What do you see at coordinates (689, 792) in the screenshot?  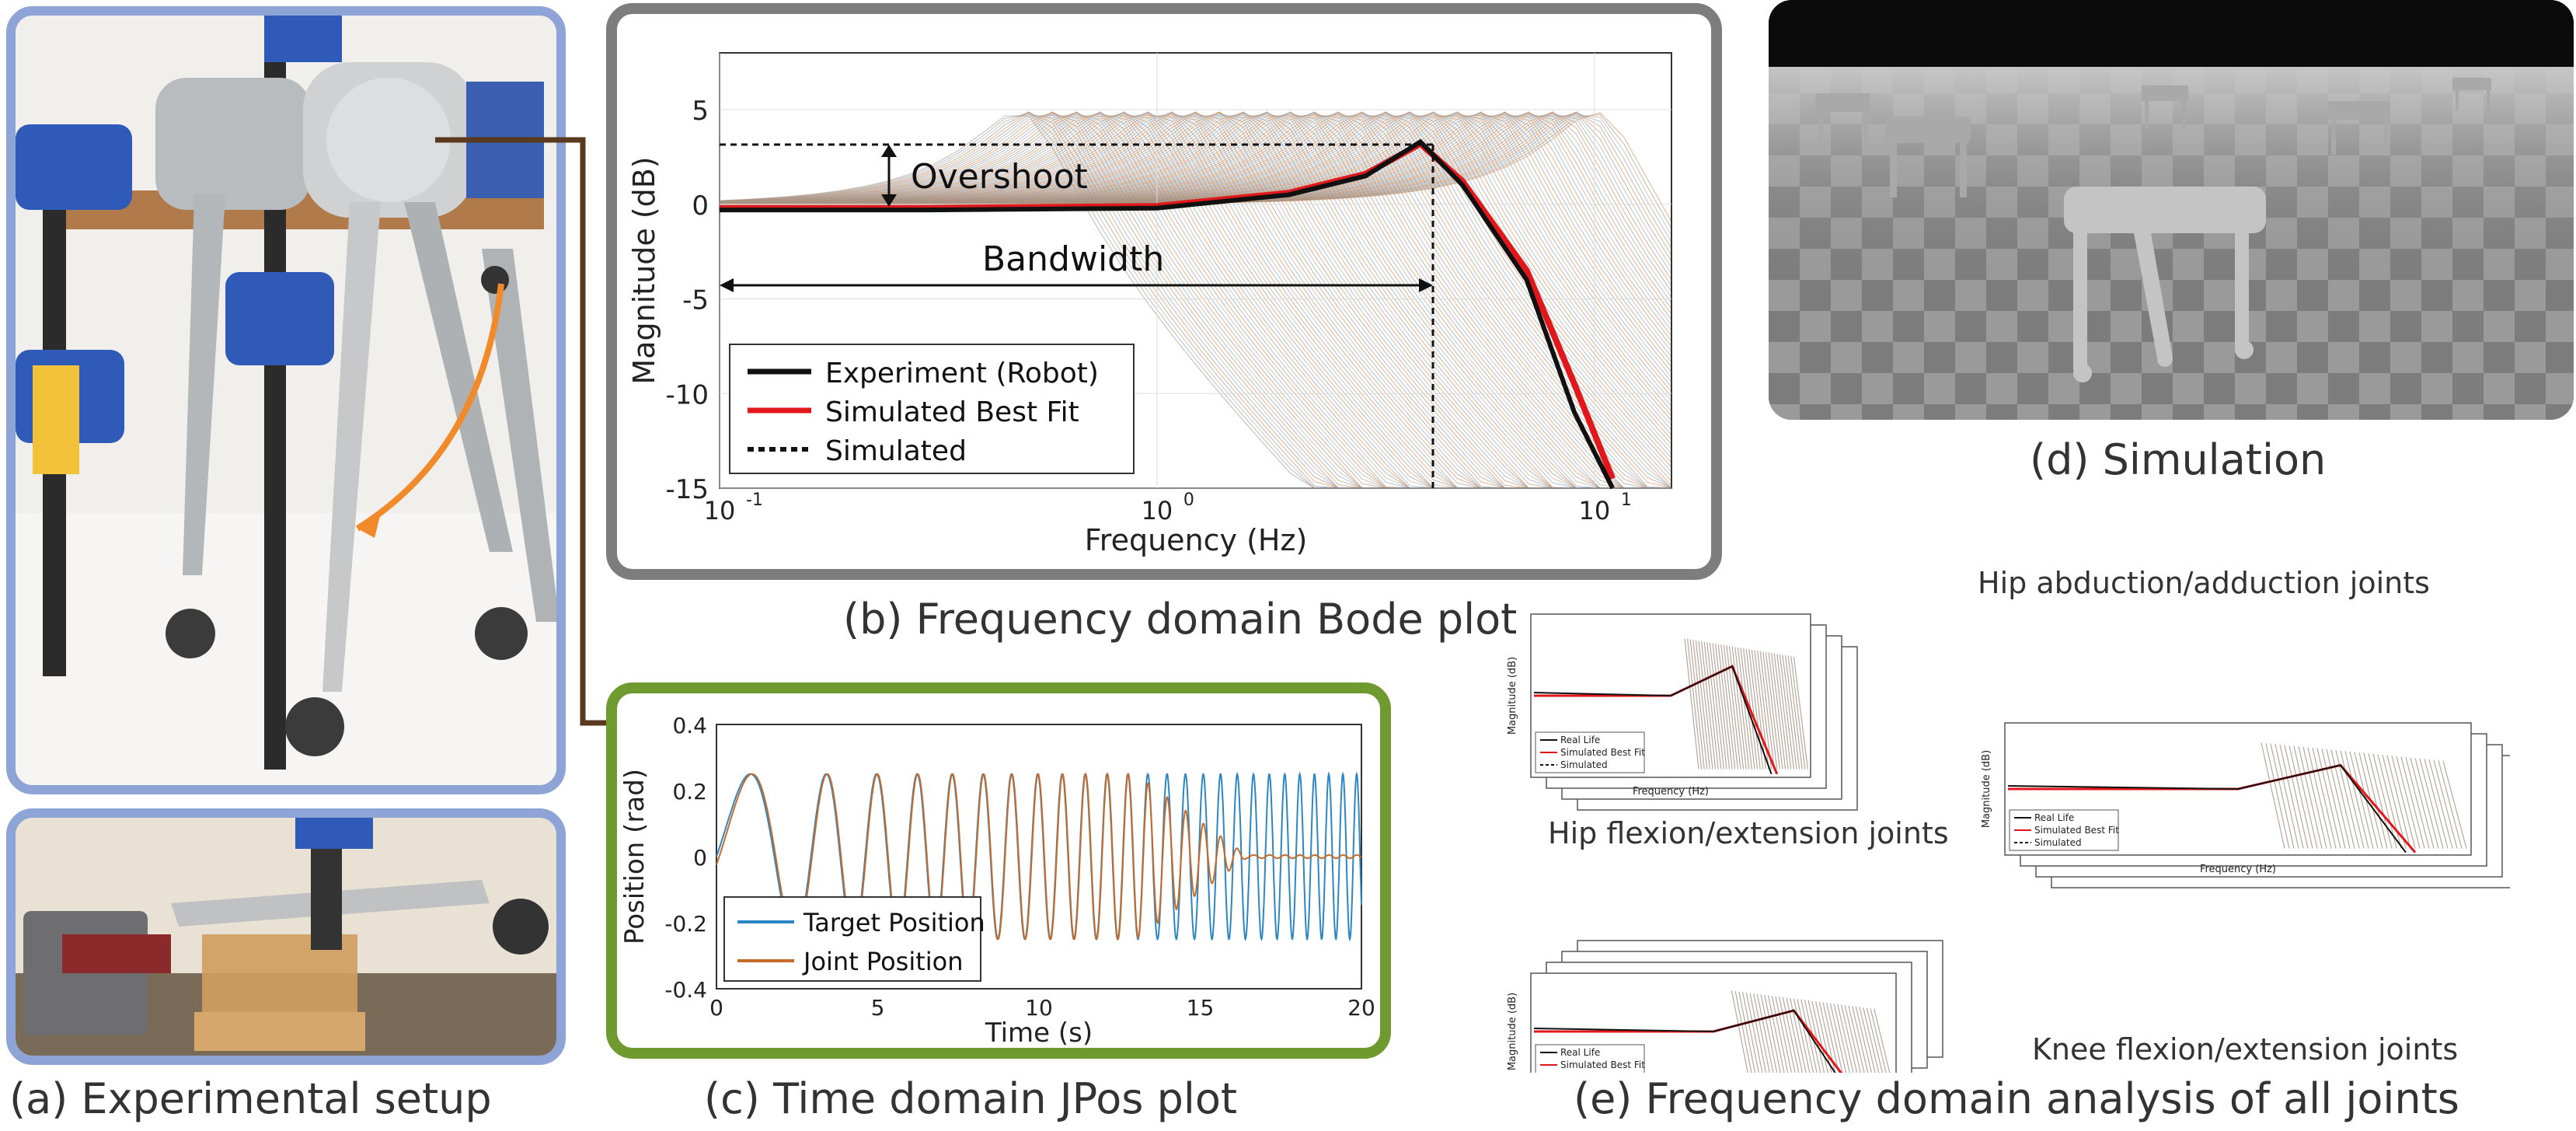 I see `y-tick-label: 0.2` at bounding box center [689, 792].